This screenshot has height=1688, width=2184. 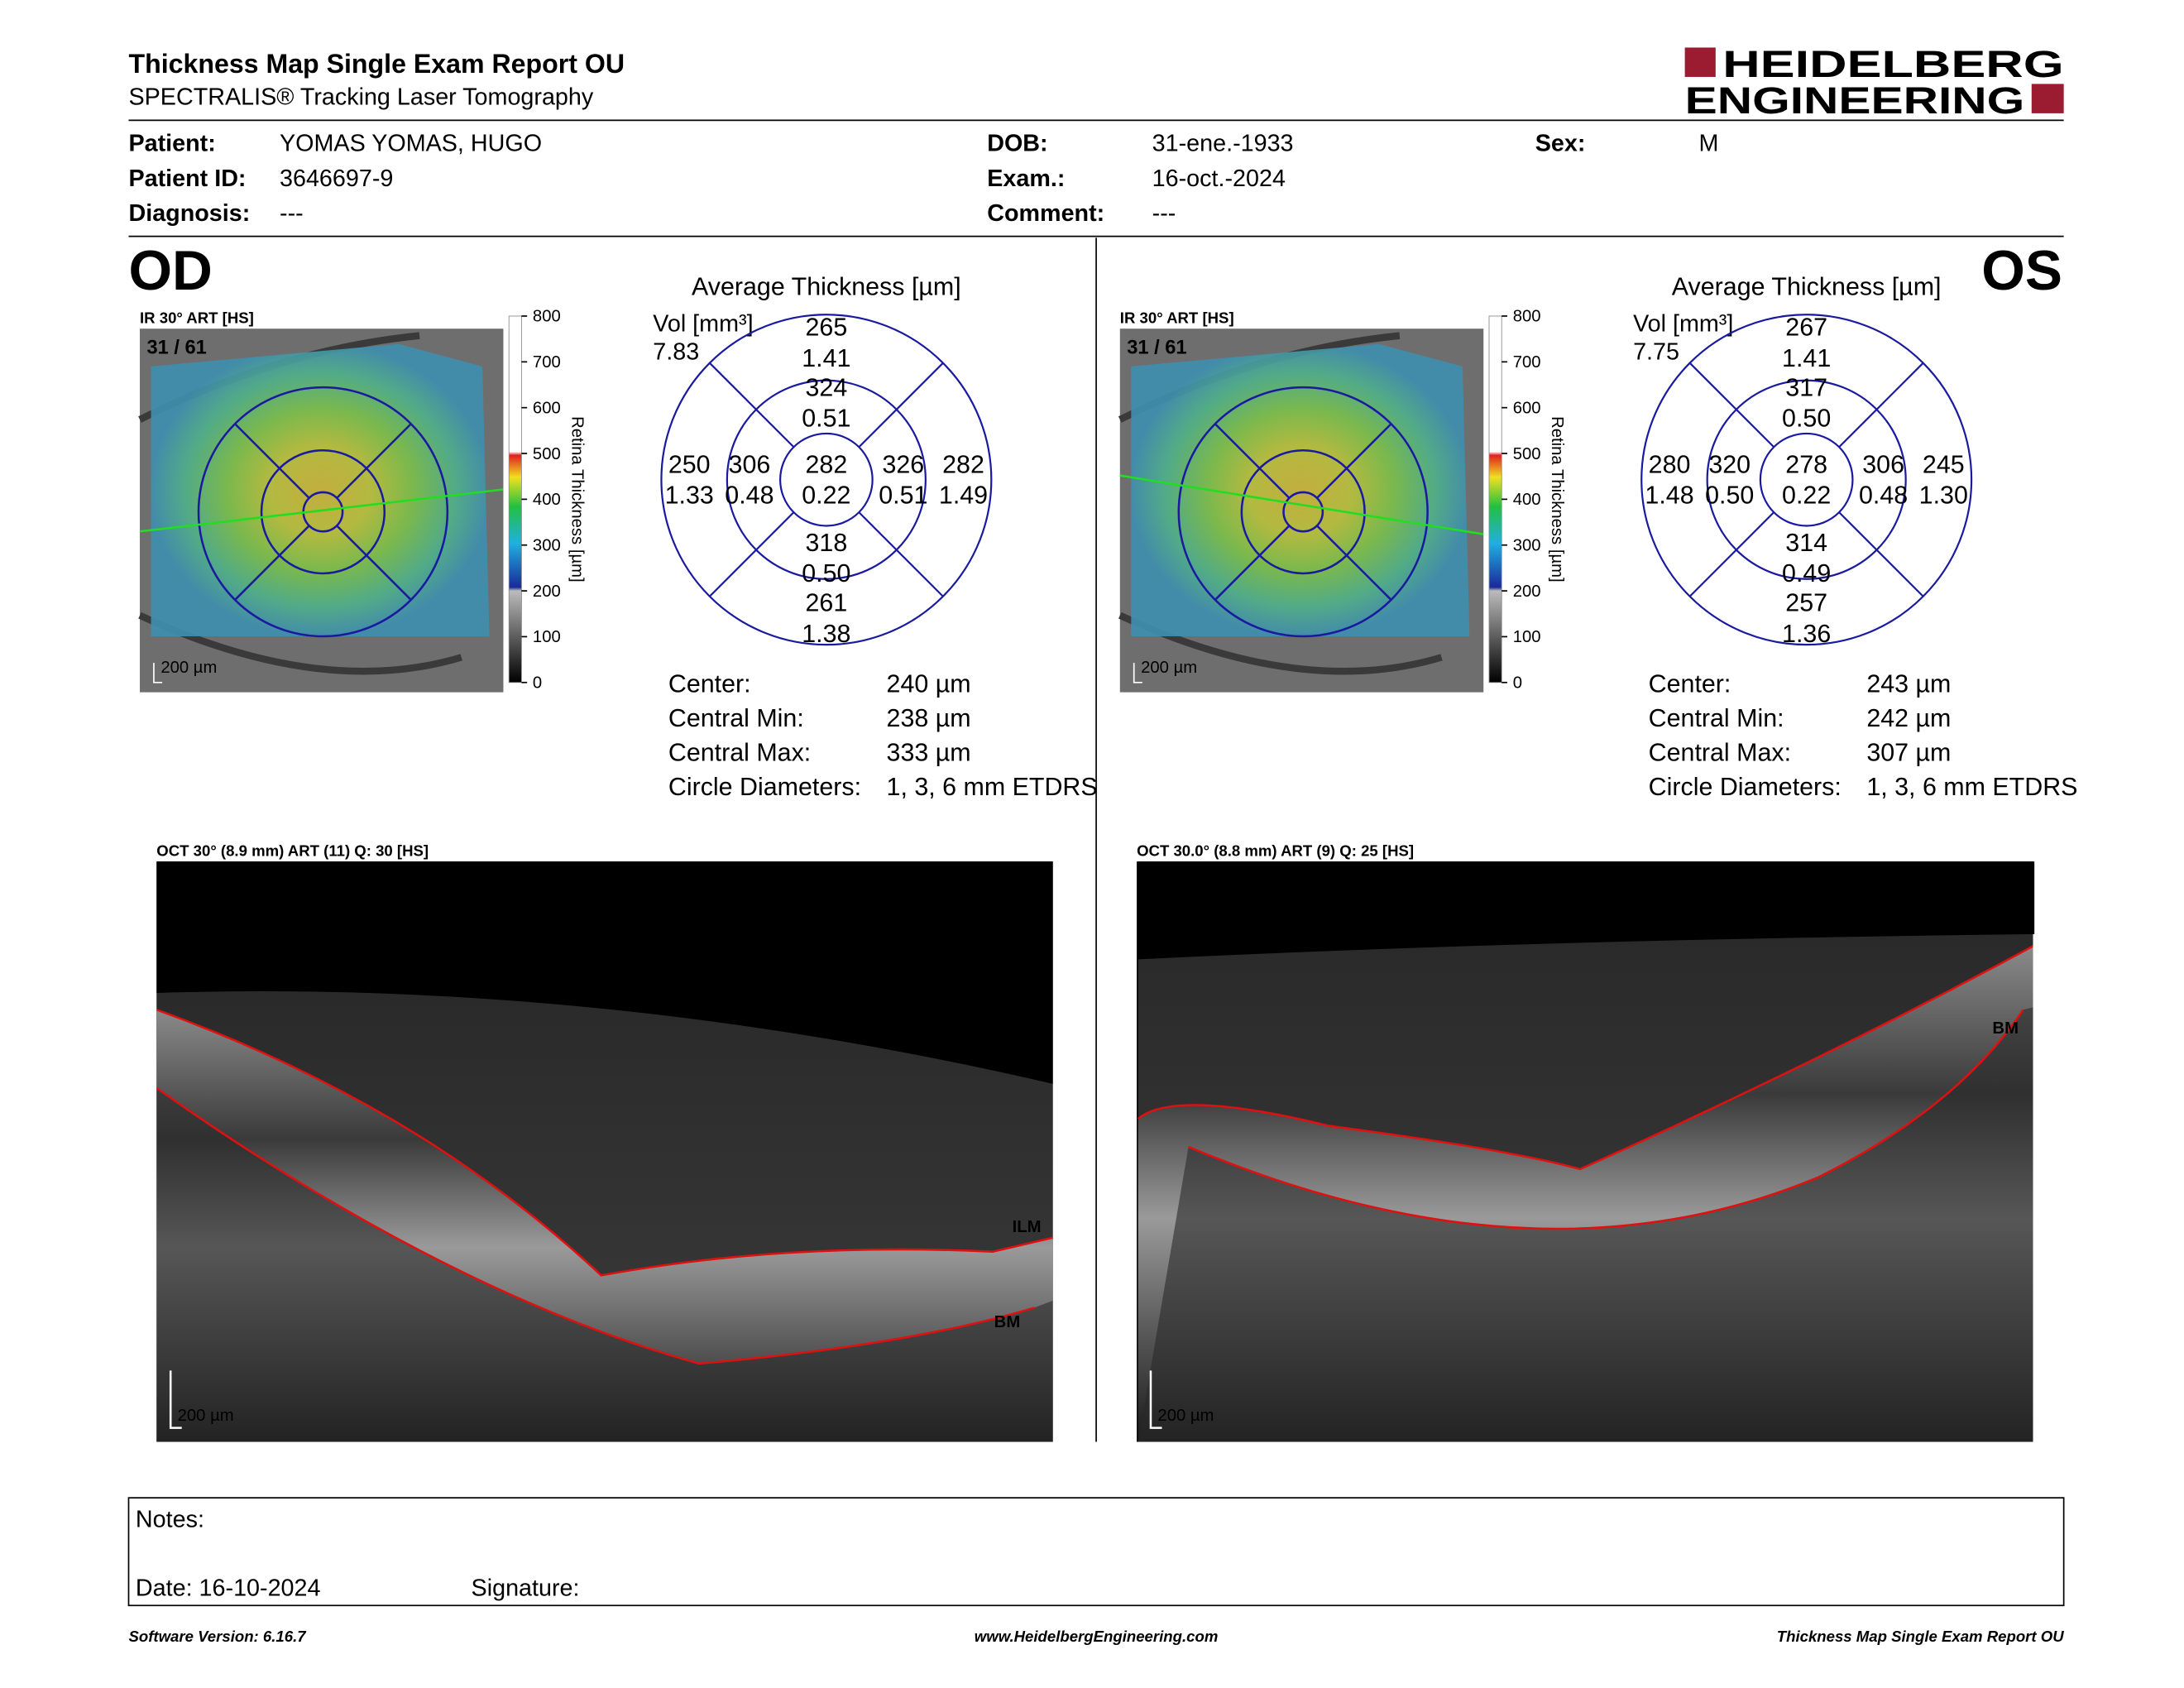 What do you see at coordinates (170, 1520) in the screenshot?
I see `notes-label: Notes:` at bounding box center [170, 1520].